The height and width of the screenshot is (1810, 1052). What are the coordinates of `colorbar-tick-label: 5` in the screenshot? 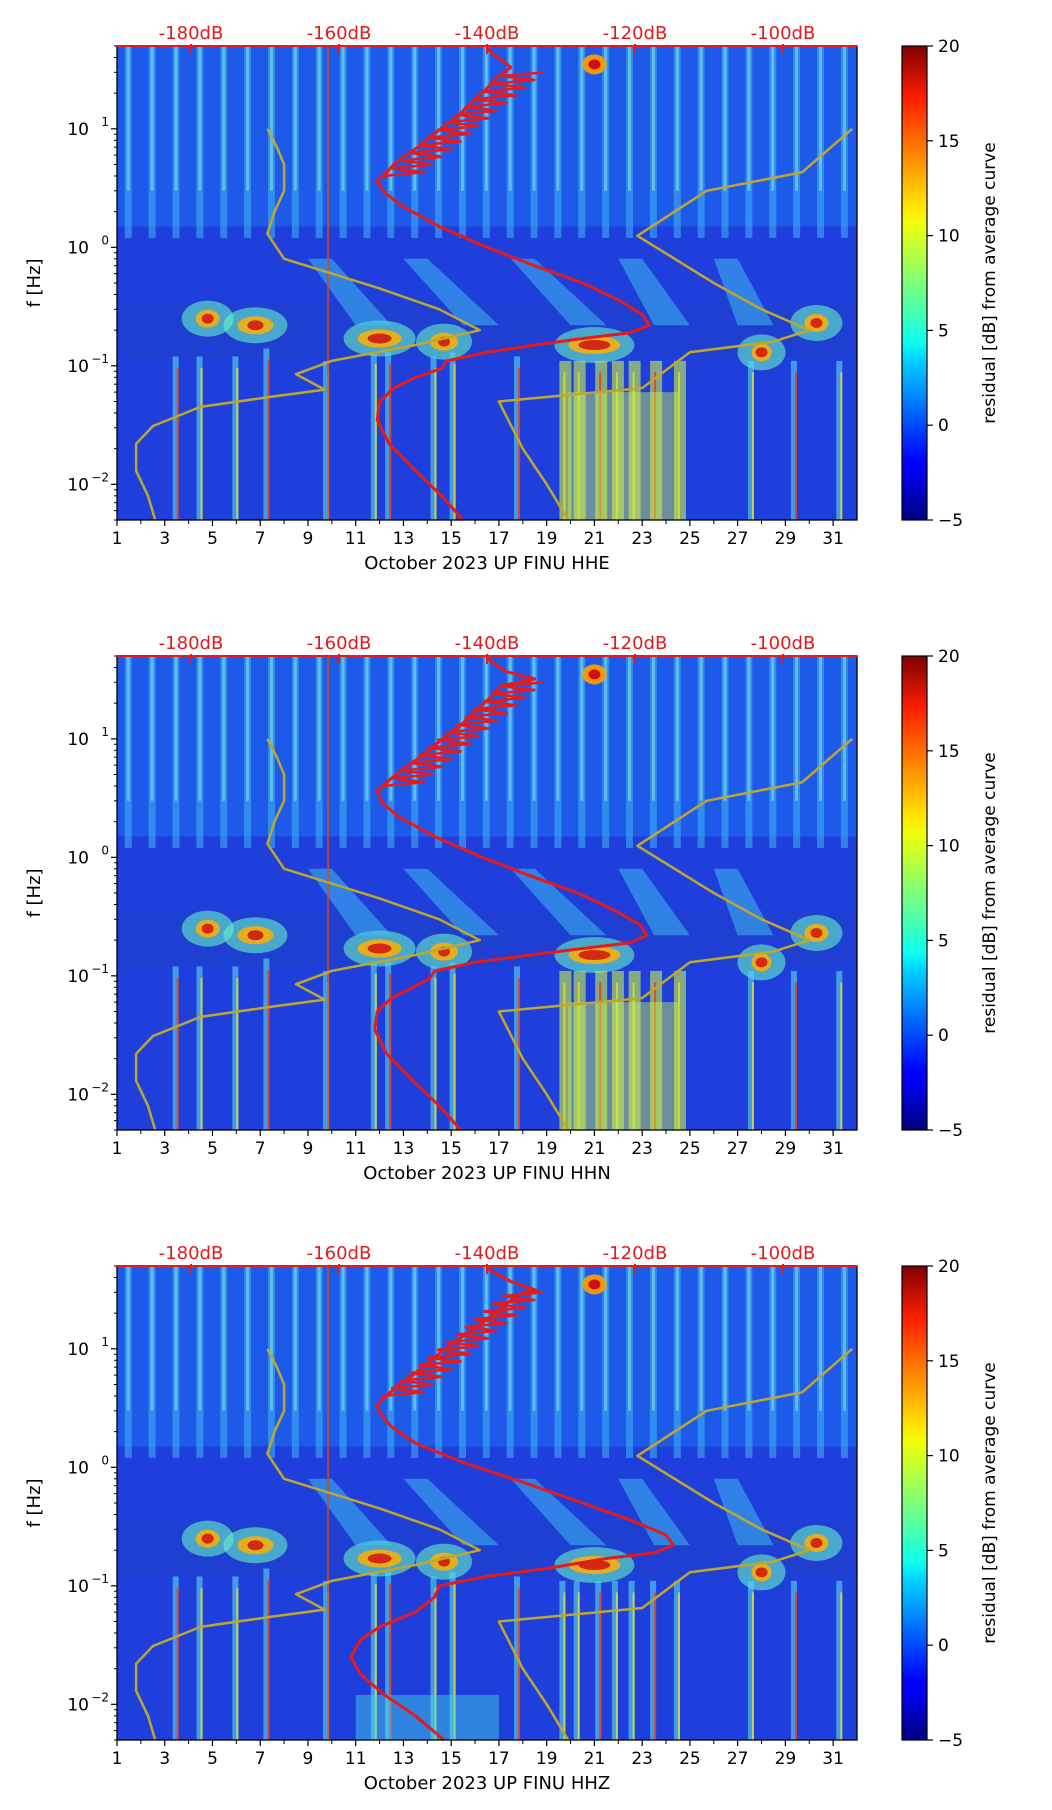 It's located at (943, 1551).